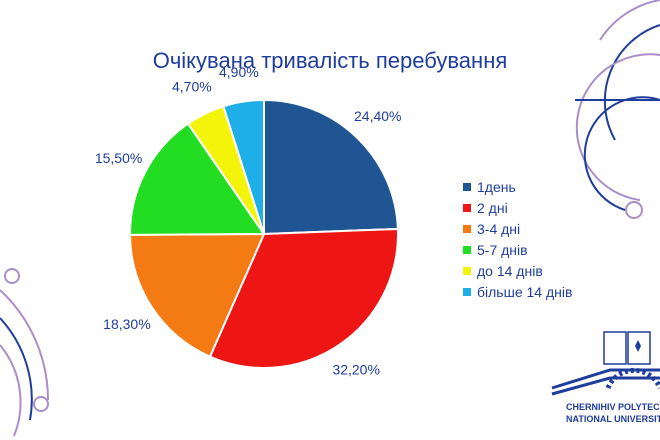  I want to click on legend-label-5: більше 14 днів, so click(525, 291).